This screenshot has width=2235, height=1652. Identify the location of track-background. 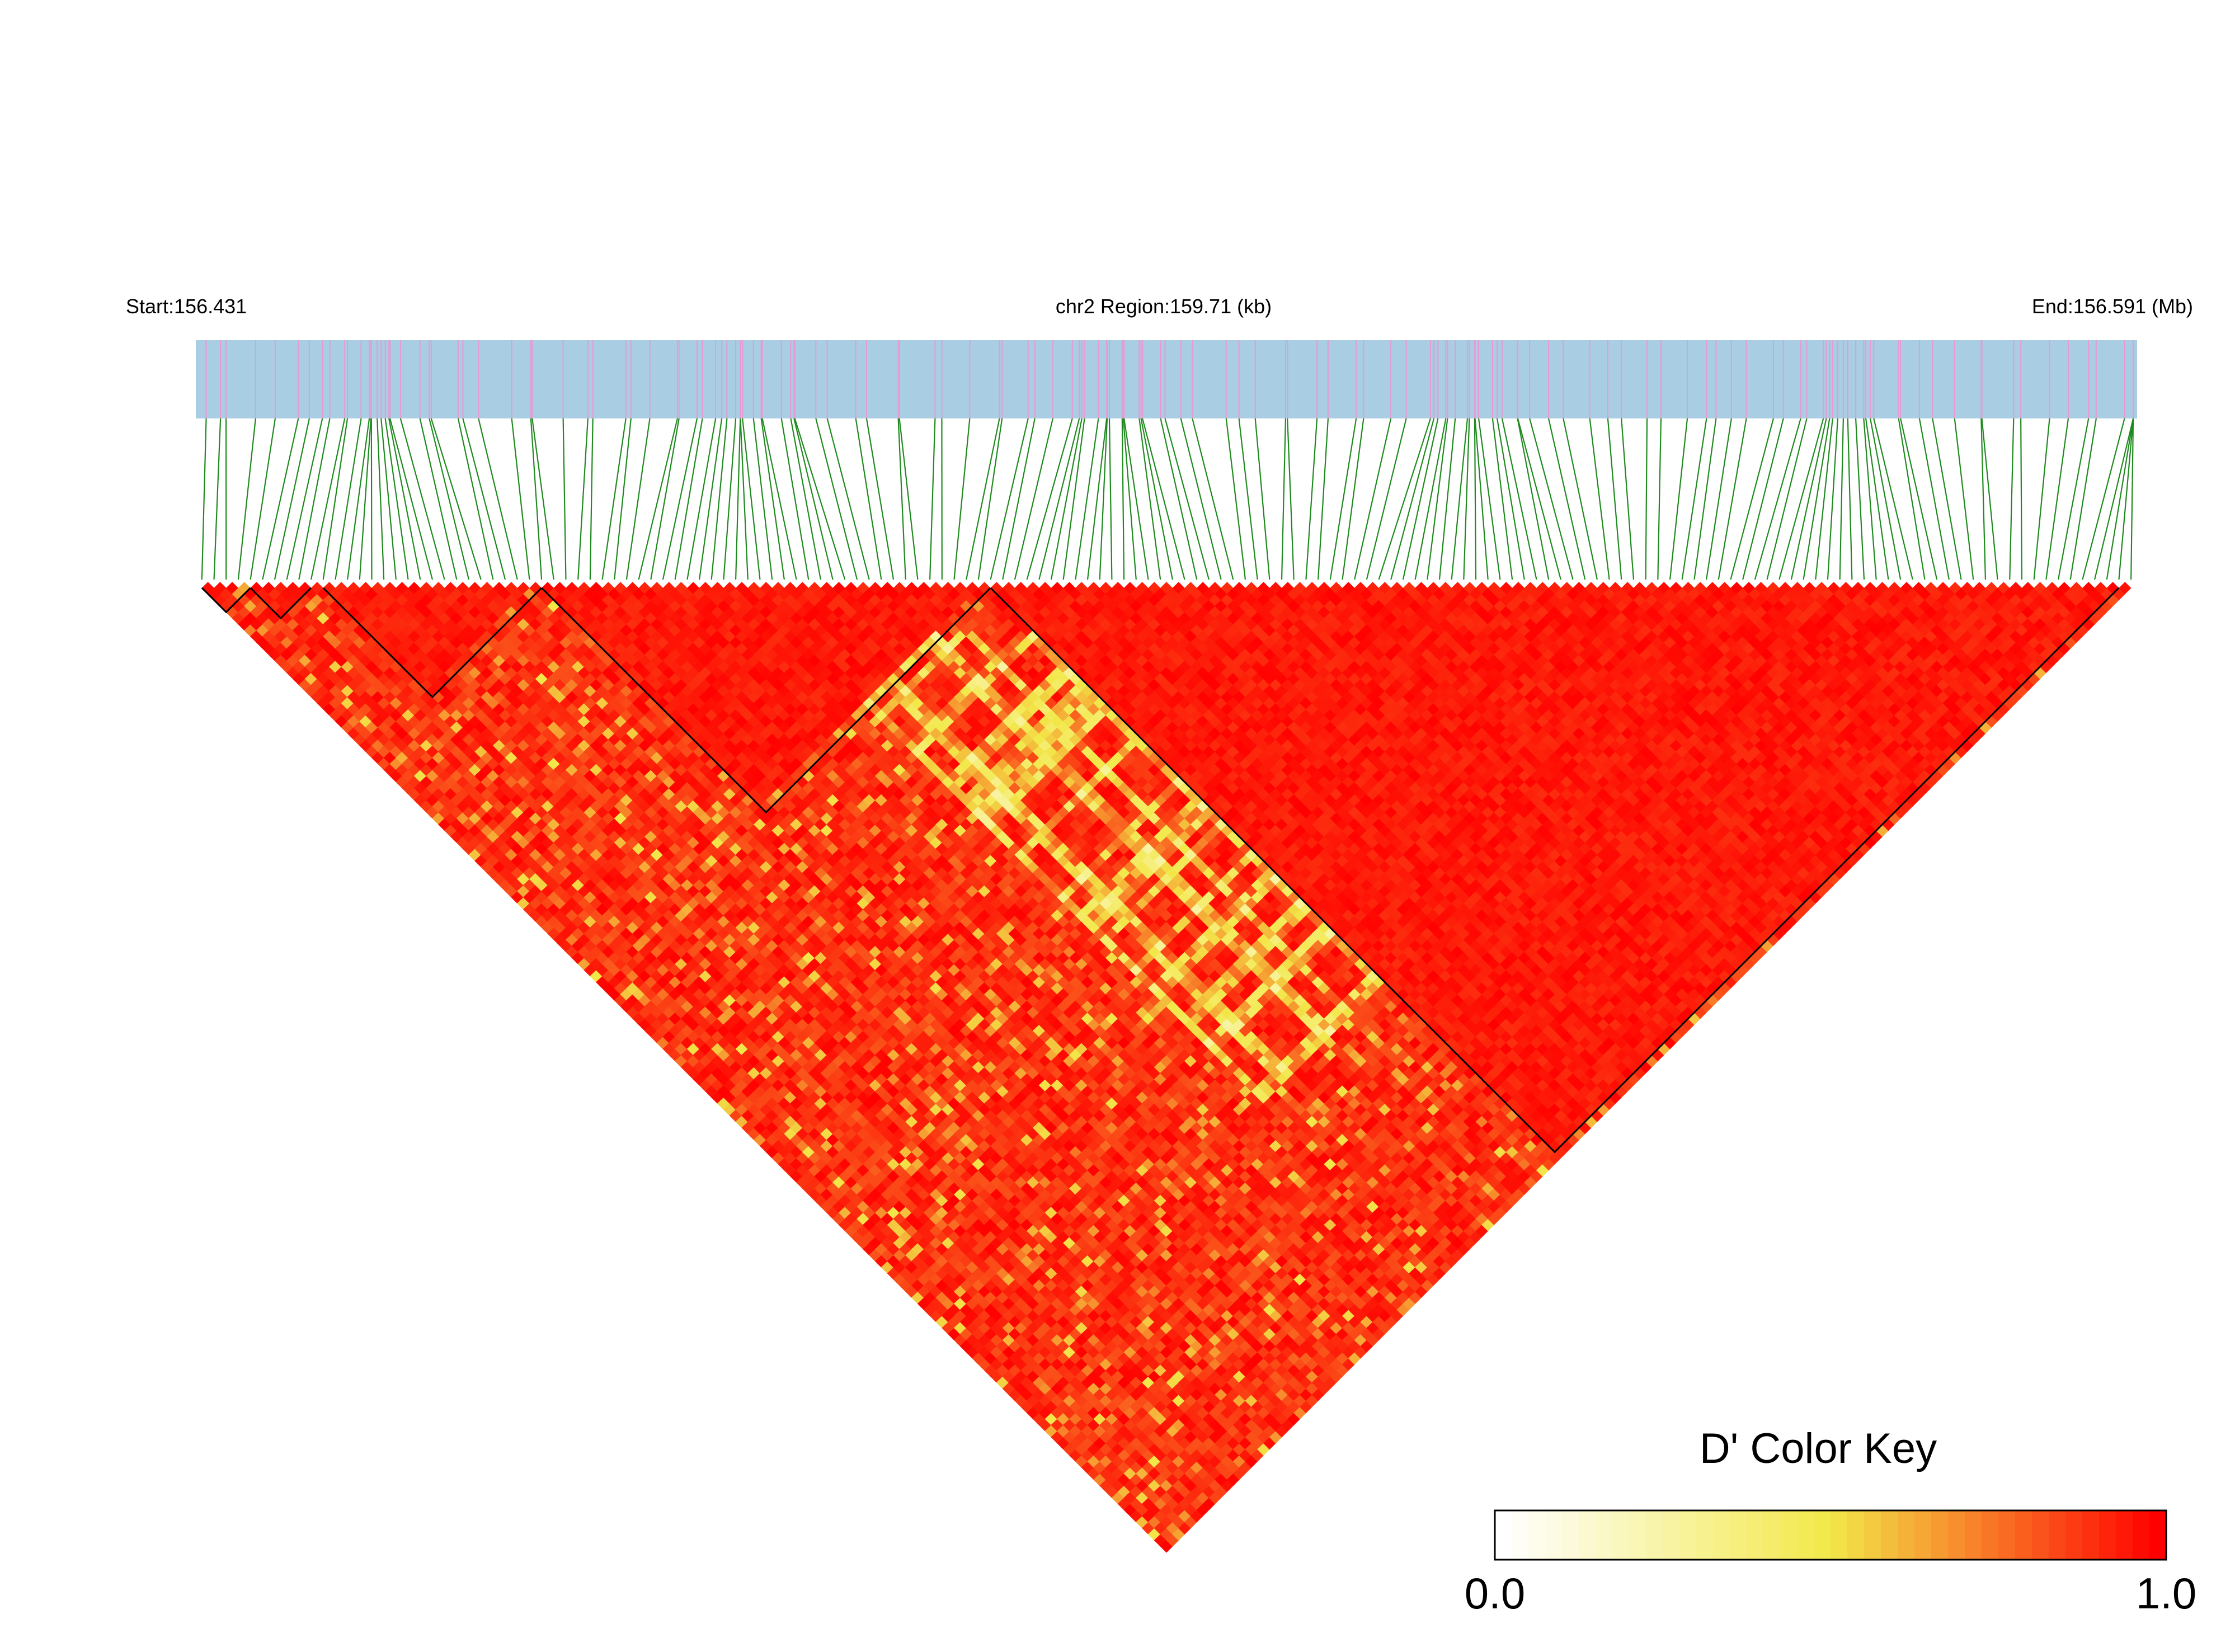
(1166, 379).